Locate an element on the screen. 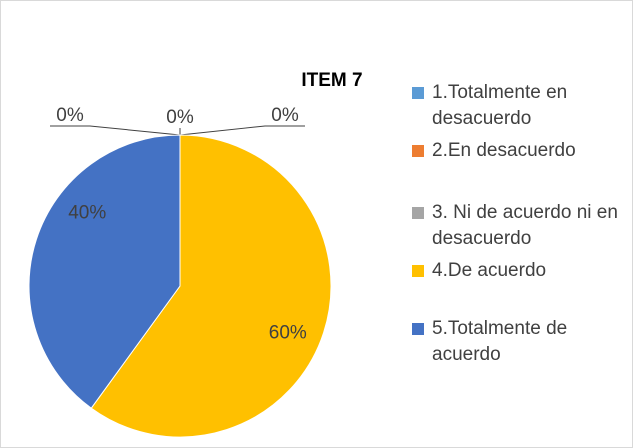 The image size is (633, 448). legend-item: 1.Totalmente en desacuerdo is located at coordinates (517, 106).